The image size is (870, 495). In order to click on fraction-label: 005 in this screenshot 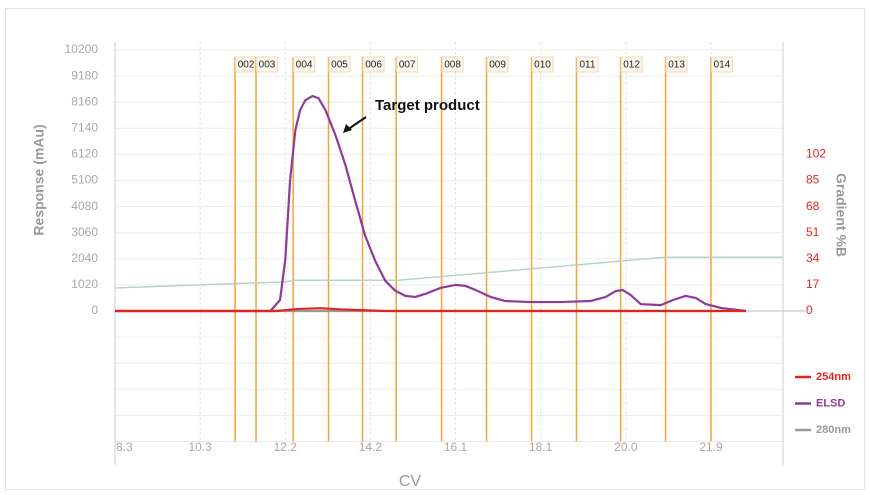, I will do `click(339, 65)`.